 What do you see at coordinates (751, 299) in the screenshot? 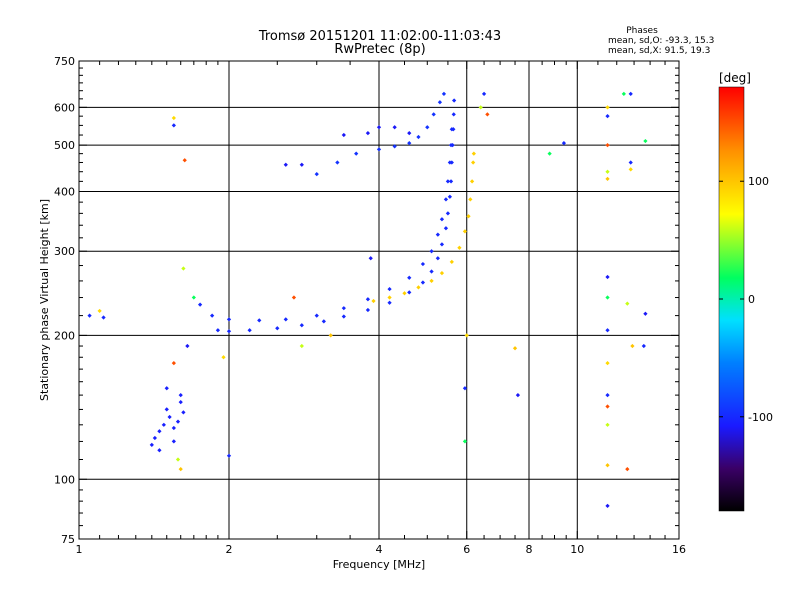
I see `colorbar-tick-label: 0` at bounding box center [751, 299].